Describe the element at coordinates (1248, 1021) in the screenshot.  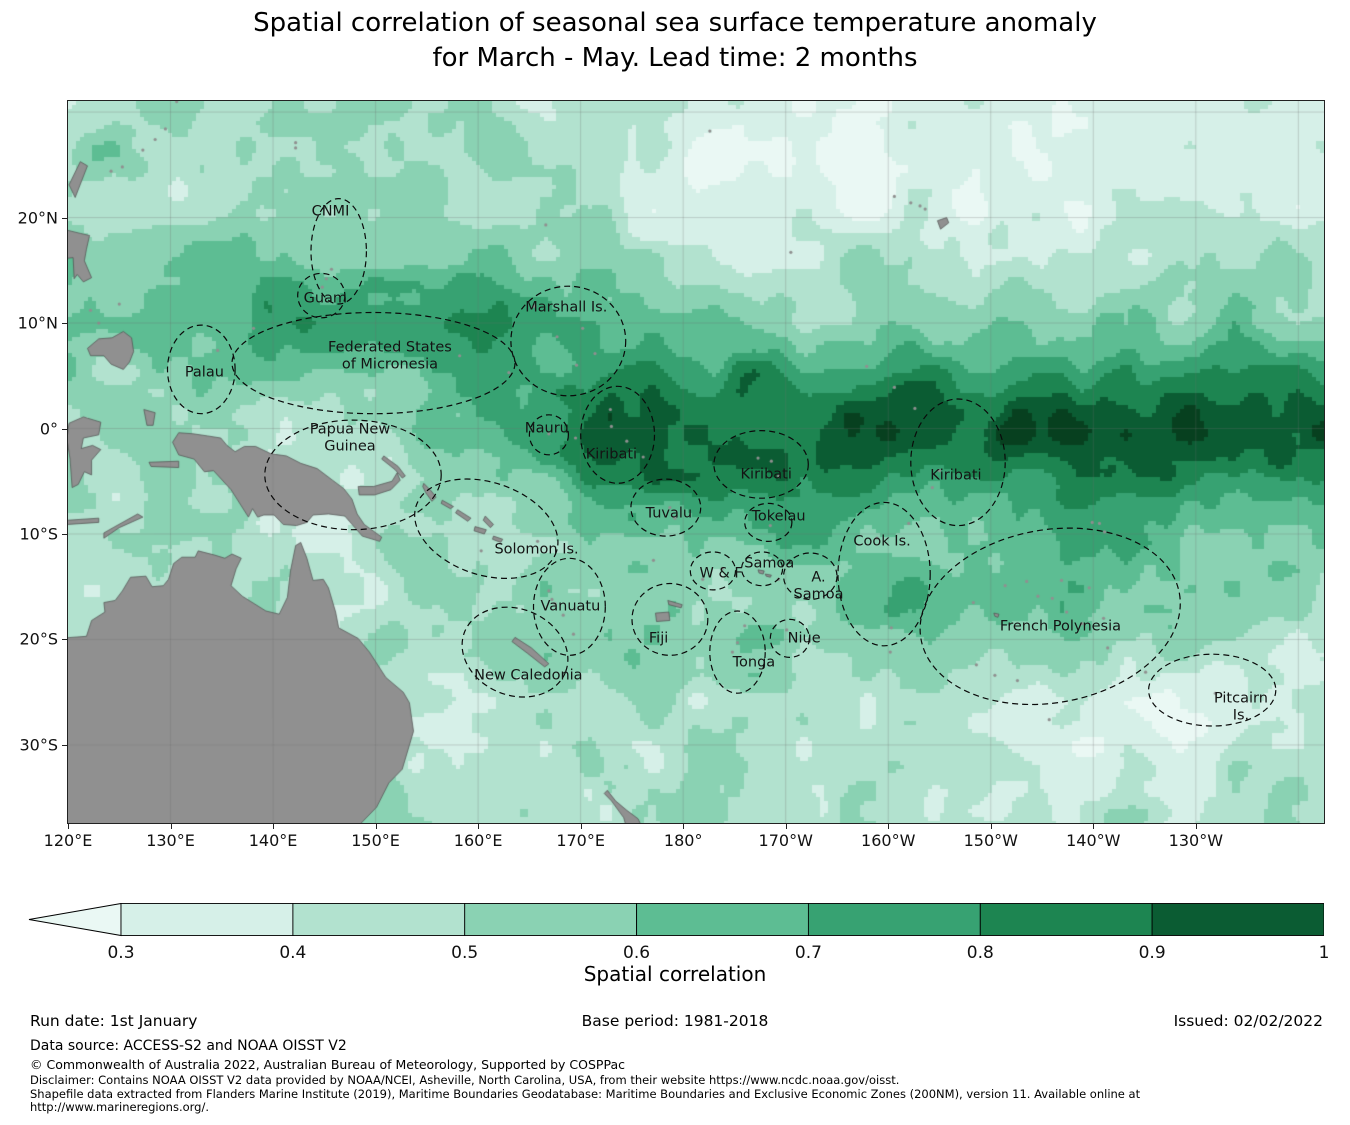
I see `issued-date: Issued: 02/02/2022` at that location.